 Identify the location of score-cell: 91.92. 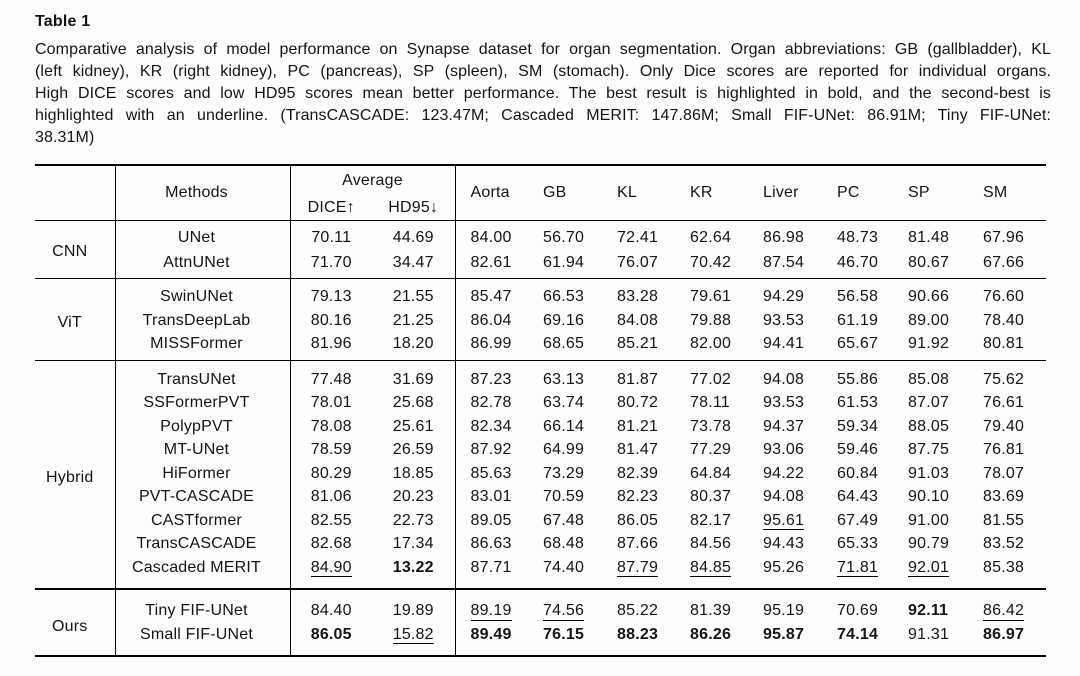
(930, 346).